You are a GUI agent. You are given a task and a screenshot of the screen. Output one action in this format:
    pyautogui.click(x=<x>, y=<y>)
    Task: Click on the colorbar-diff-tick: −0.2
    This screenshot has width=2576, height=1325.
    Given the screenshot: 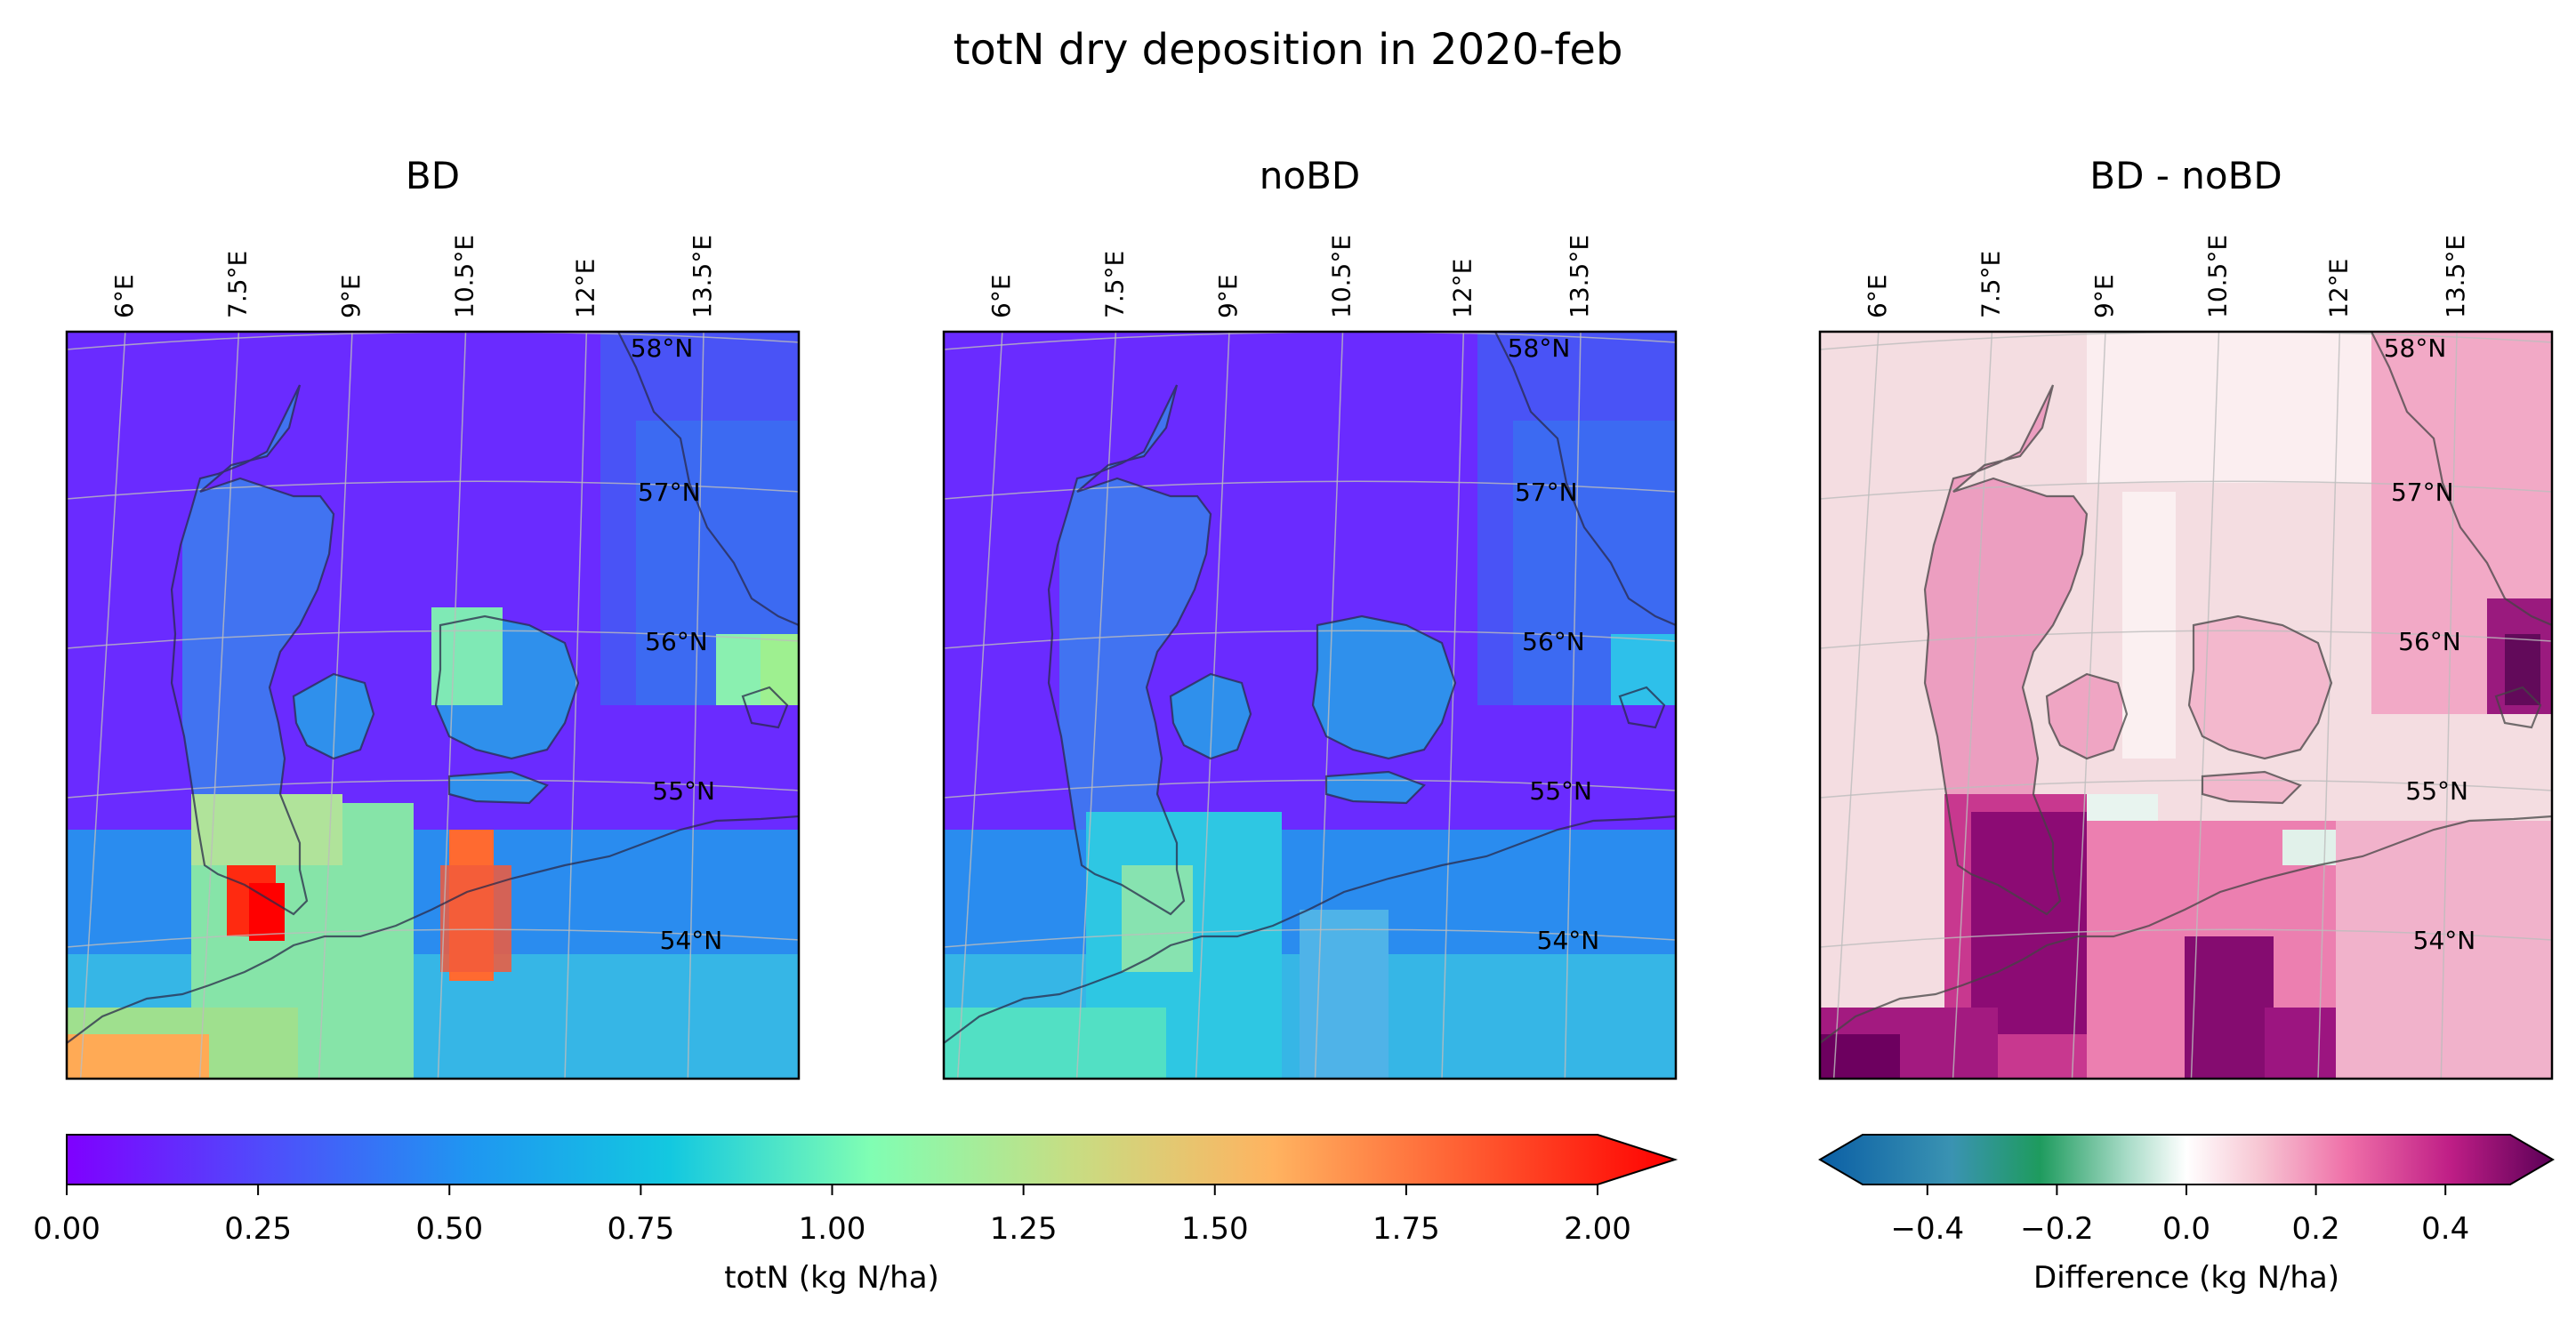 What is the action you would take?
    pyautogui.click(x=2057, y=1229)
    